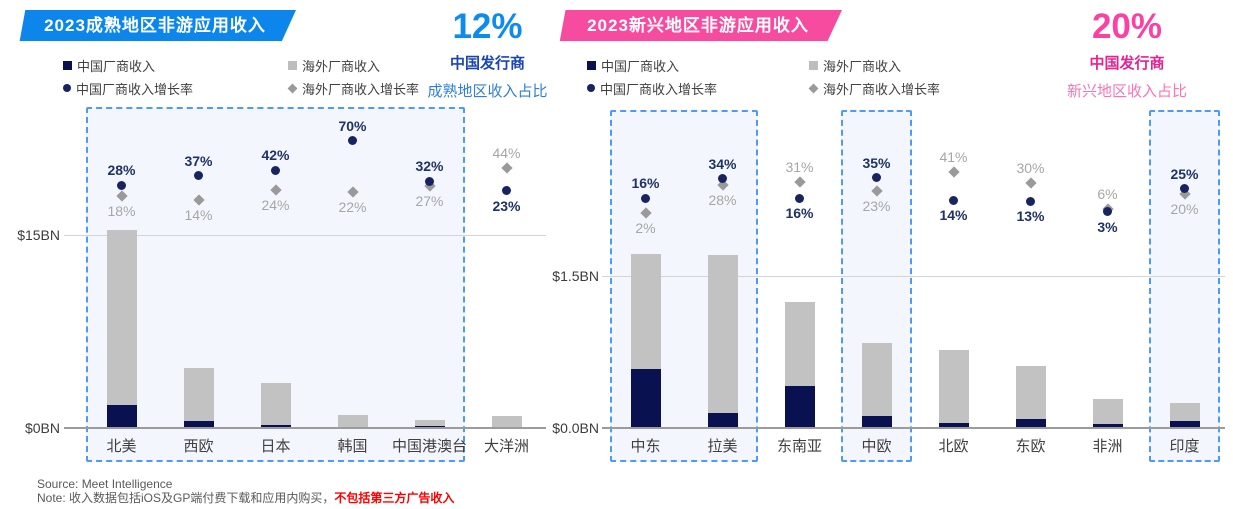  What do you see at coordinates (352, 125) in the screenshot?
I see `growth-label-china: 70%` at bounding box center [352, 125].